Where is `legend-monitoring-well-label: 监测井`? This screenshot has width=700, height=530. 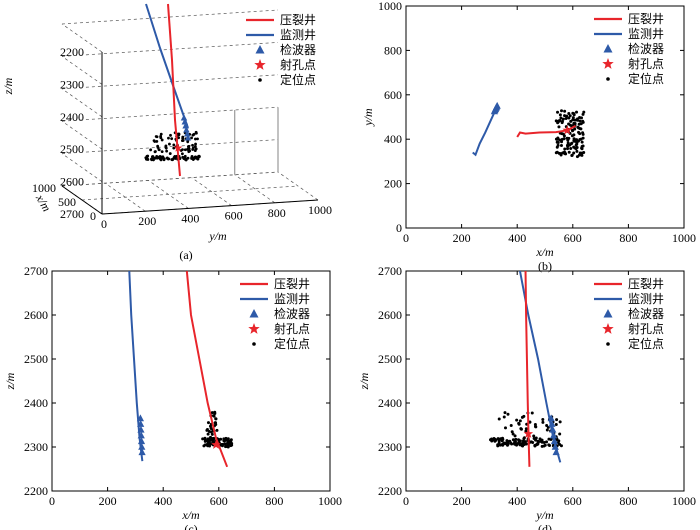 legend-monitoring-well-label: 监测井 is located at coordinates (292, 299).